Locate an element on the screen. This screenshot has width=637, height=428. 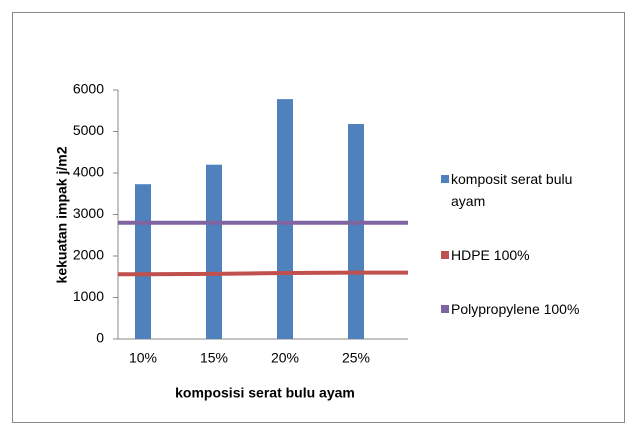
x-tick-label: 25% is located at coordinates (356, 358).